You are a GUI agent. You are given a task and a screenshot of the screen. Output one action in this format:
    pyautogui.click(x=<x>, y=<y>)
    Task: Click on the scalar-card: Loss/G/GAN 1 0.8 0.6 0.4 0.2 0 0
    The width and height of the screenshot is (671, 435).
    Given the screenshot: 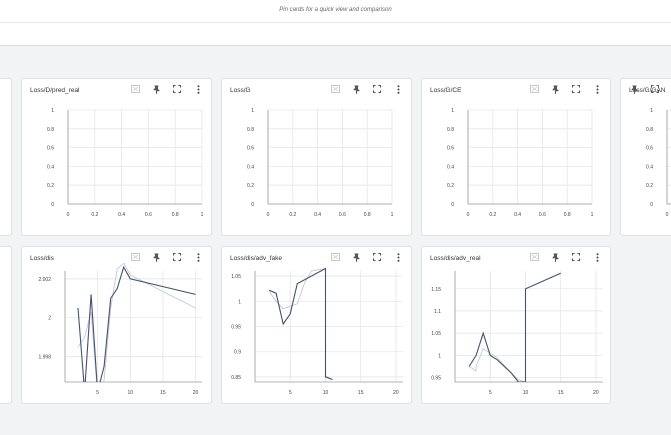 What is the action you would take?
    pyautogui.click(x=645, y=157)
    